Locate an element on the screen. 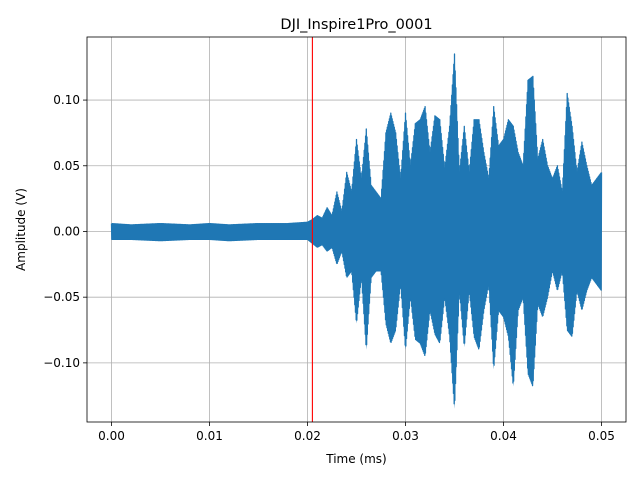 The width and height of the screenshot is (640, 485). y-tick-label: −0.05 is located at coordinates (61, 297).